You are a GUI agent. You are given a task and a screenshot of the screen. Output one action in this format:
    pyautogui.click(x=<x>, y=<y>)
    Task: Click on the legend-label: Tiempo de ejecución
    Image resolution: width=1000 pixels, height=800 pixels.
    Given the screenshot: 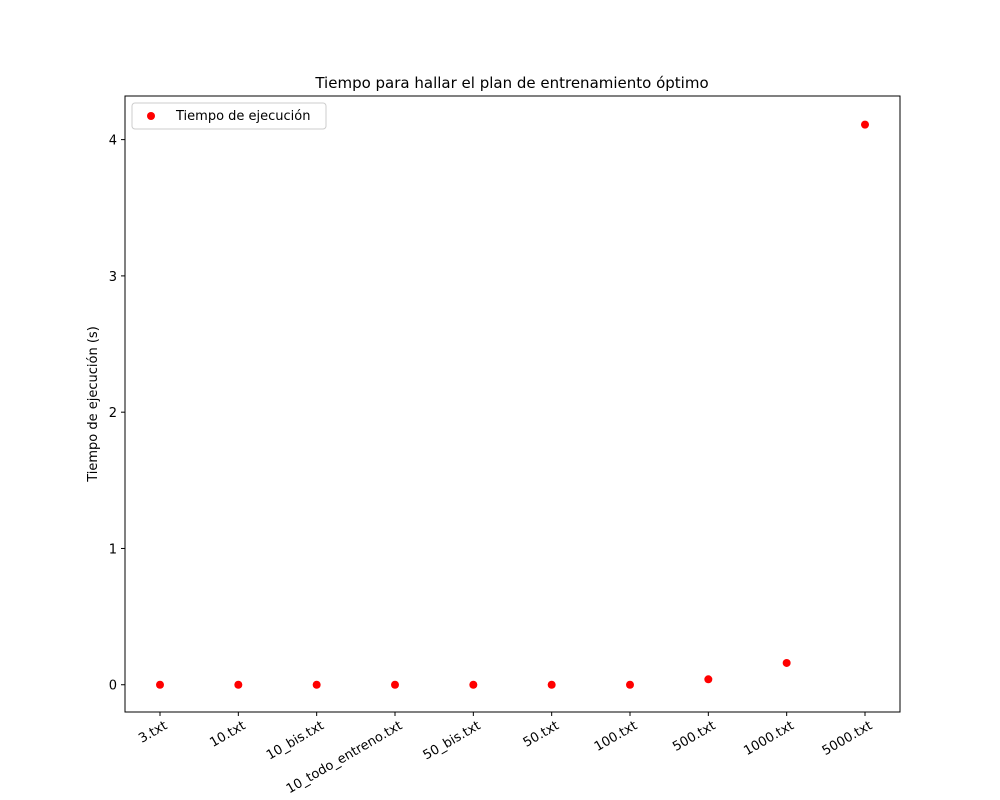 What is the action you would take?
    pyautogui.click(x=242, y=116)
    